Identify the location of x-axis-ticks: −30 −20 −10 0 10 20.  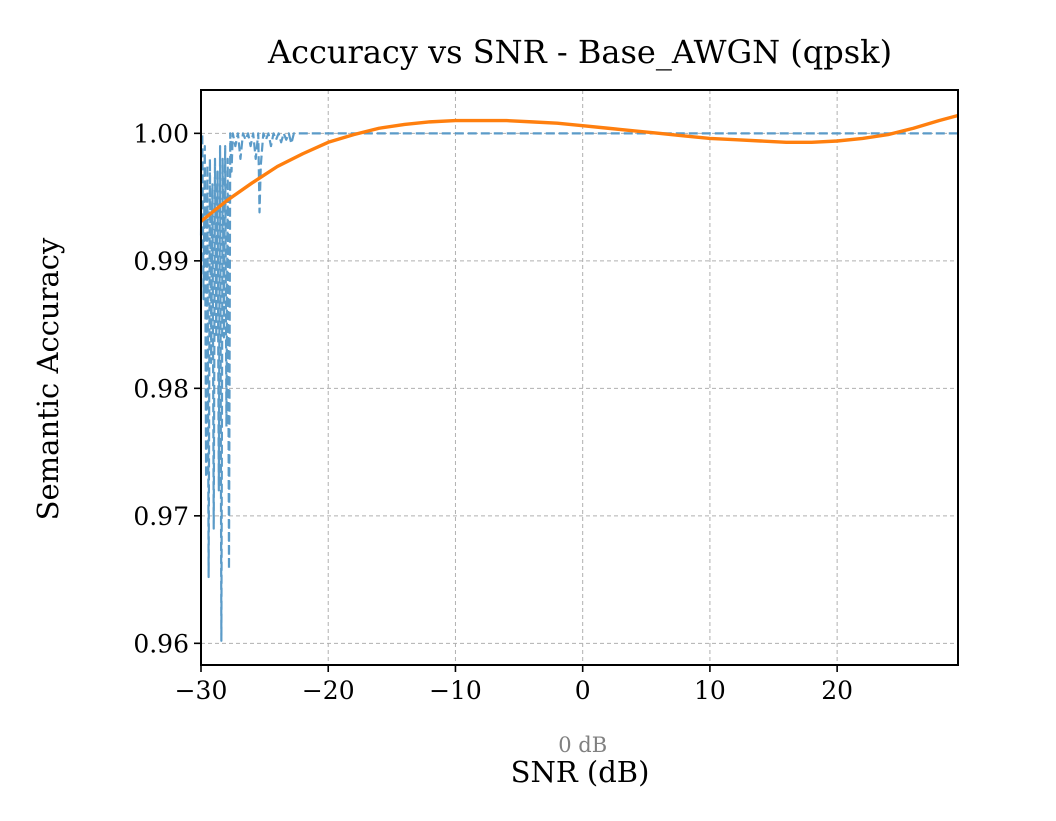
(514, 685).